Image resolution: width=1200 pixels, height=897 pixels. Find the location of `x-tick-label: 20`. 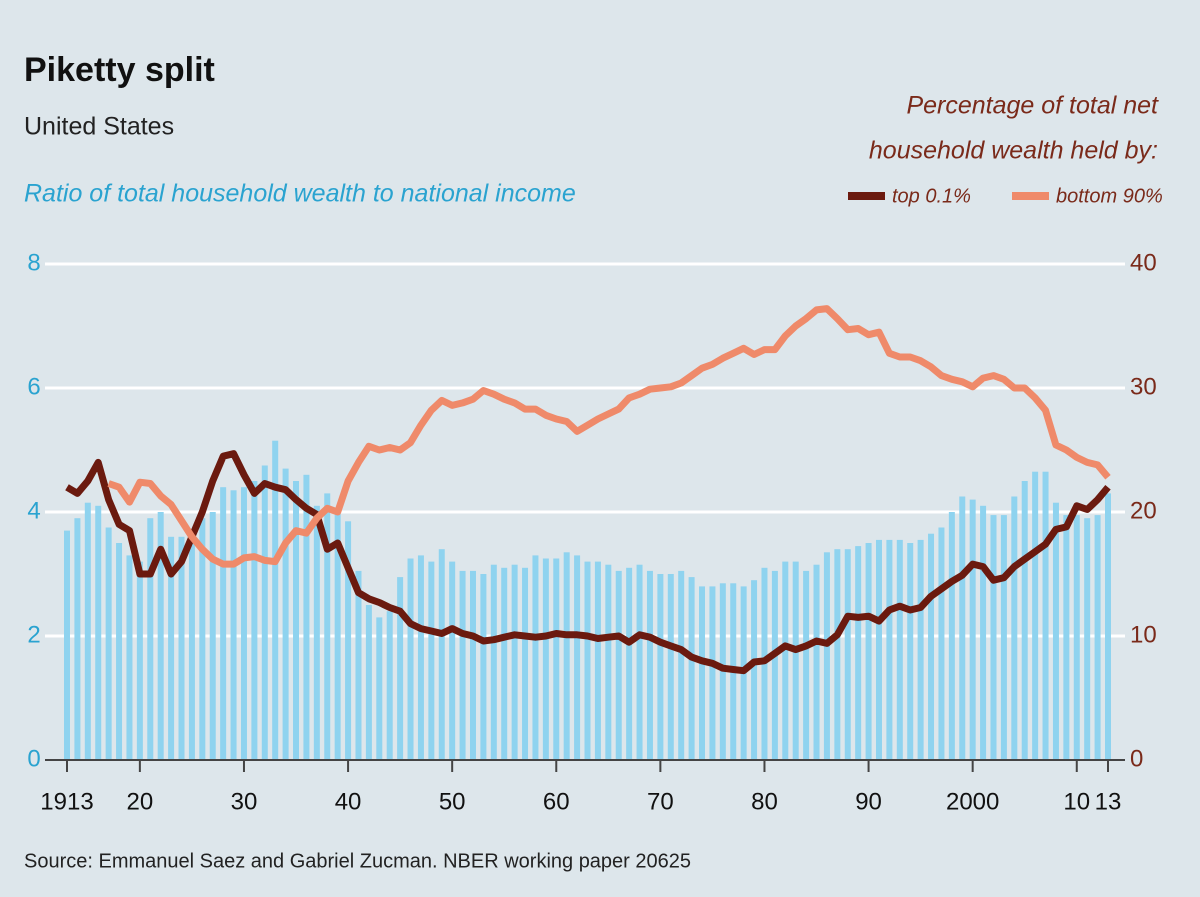

x-tick-label: 20 is located at coordinates (140, 801).